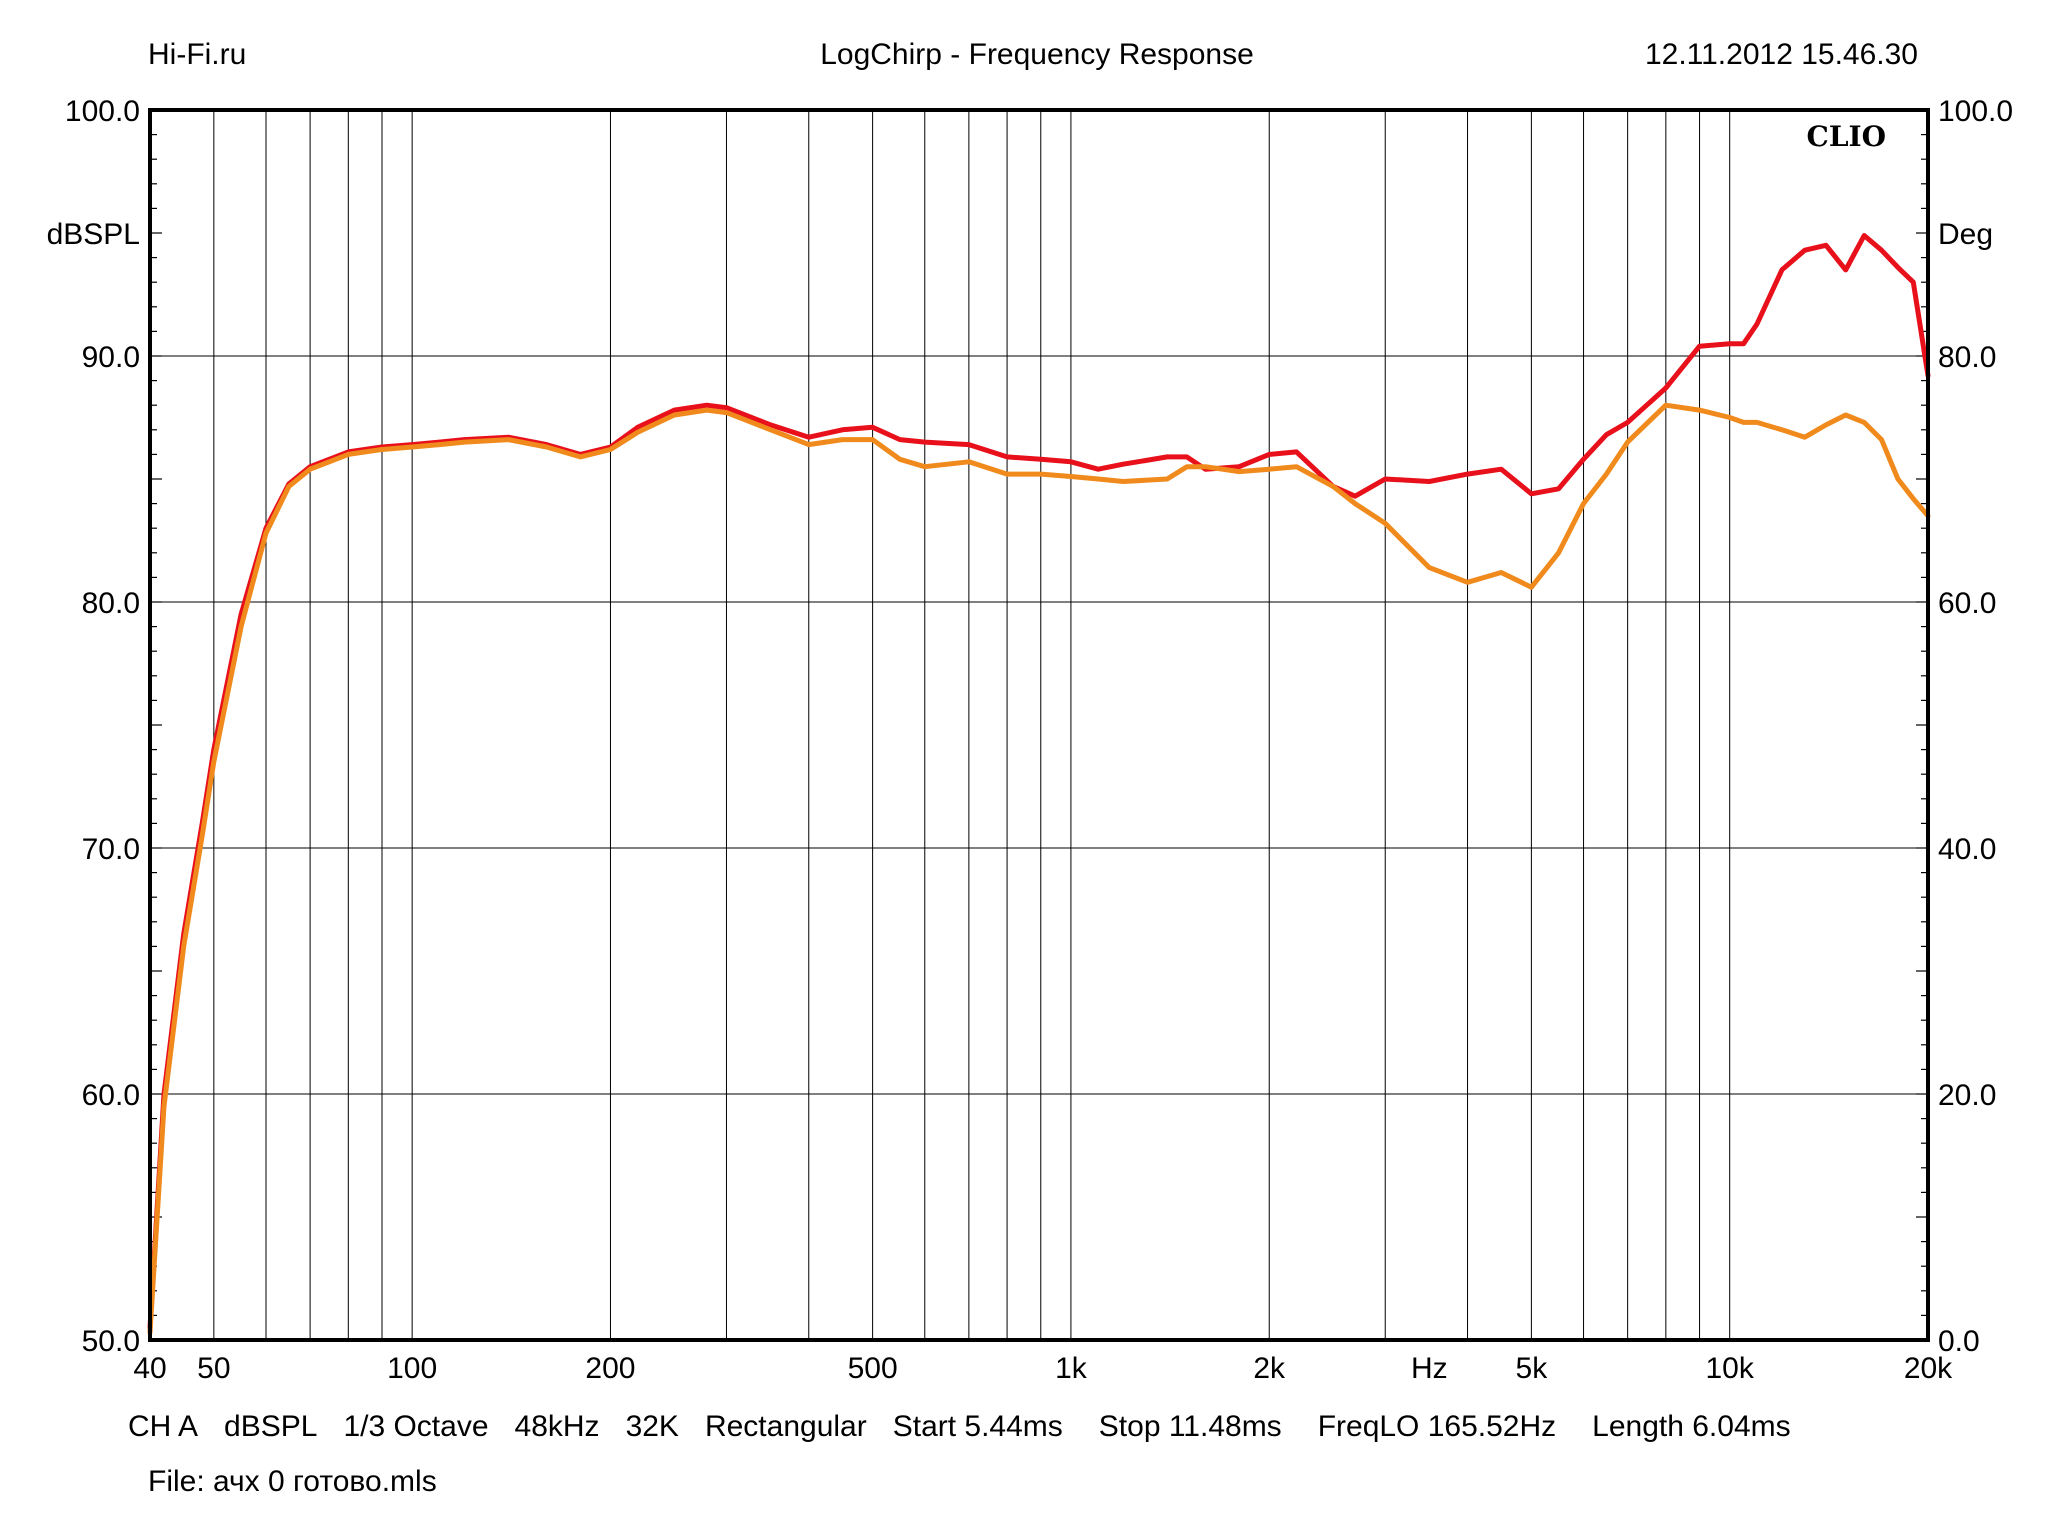  What do you see at coordinates (1269, 1368) in the screenshot?
I see `x-tick-label: 2k` at bounding box center [1269, 1368].